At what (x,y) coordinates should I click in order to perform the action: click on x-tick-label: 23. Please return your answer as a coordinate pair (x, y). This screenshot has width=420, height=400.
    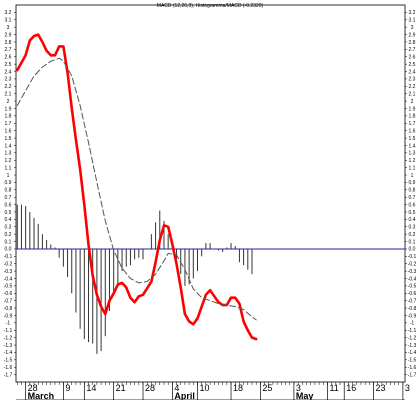
    Looking at the image, I should click on (381, 388).